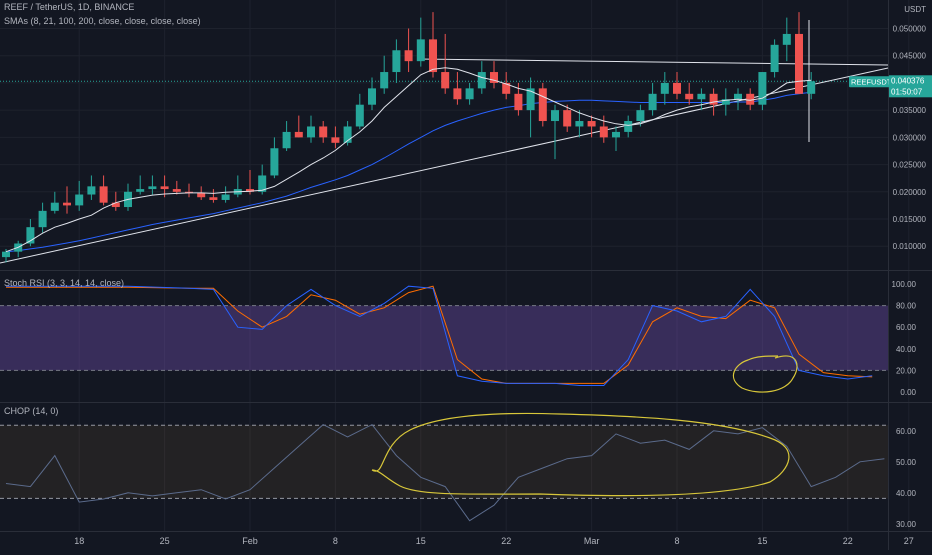  What do you see at coordinates (904, 338) in the screenshot?
I see `stoch-rsi-axis: 100.00 80.00 60.00 40.00 20.00 0.00` at bounding box center [904, 338].